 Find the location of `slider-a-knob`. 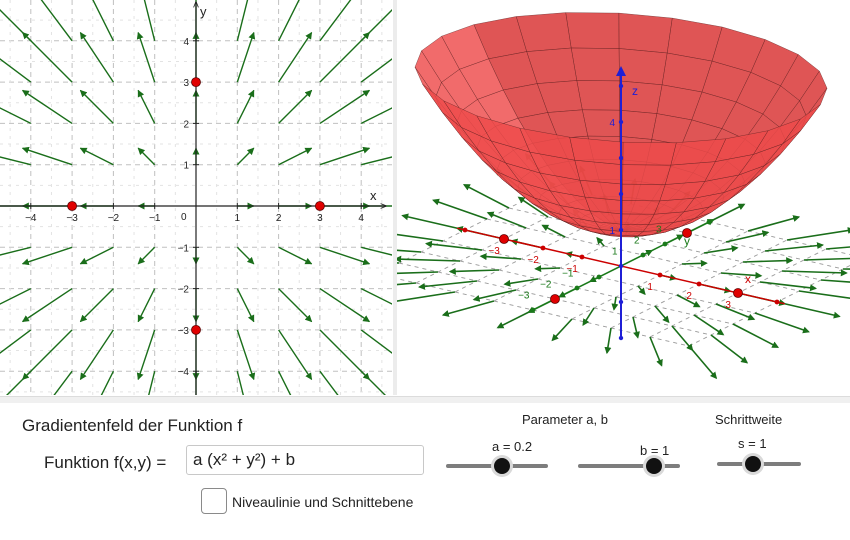

slider-a-knob is located at coordinates (502, 466).